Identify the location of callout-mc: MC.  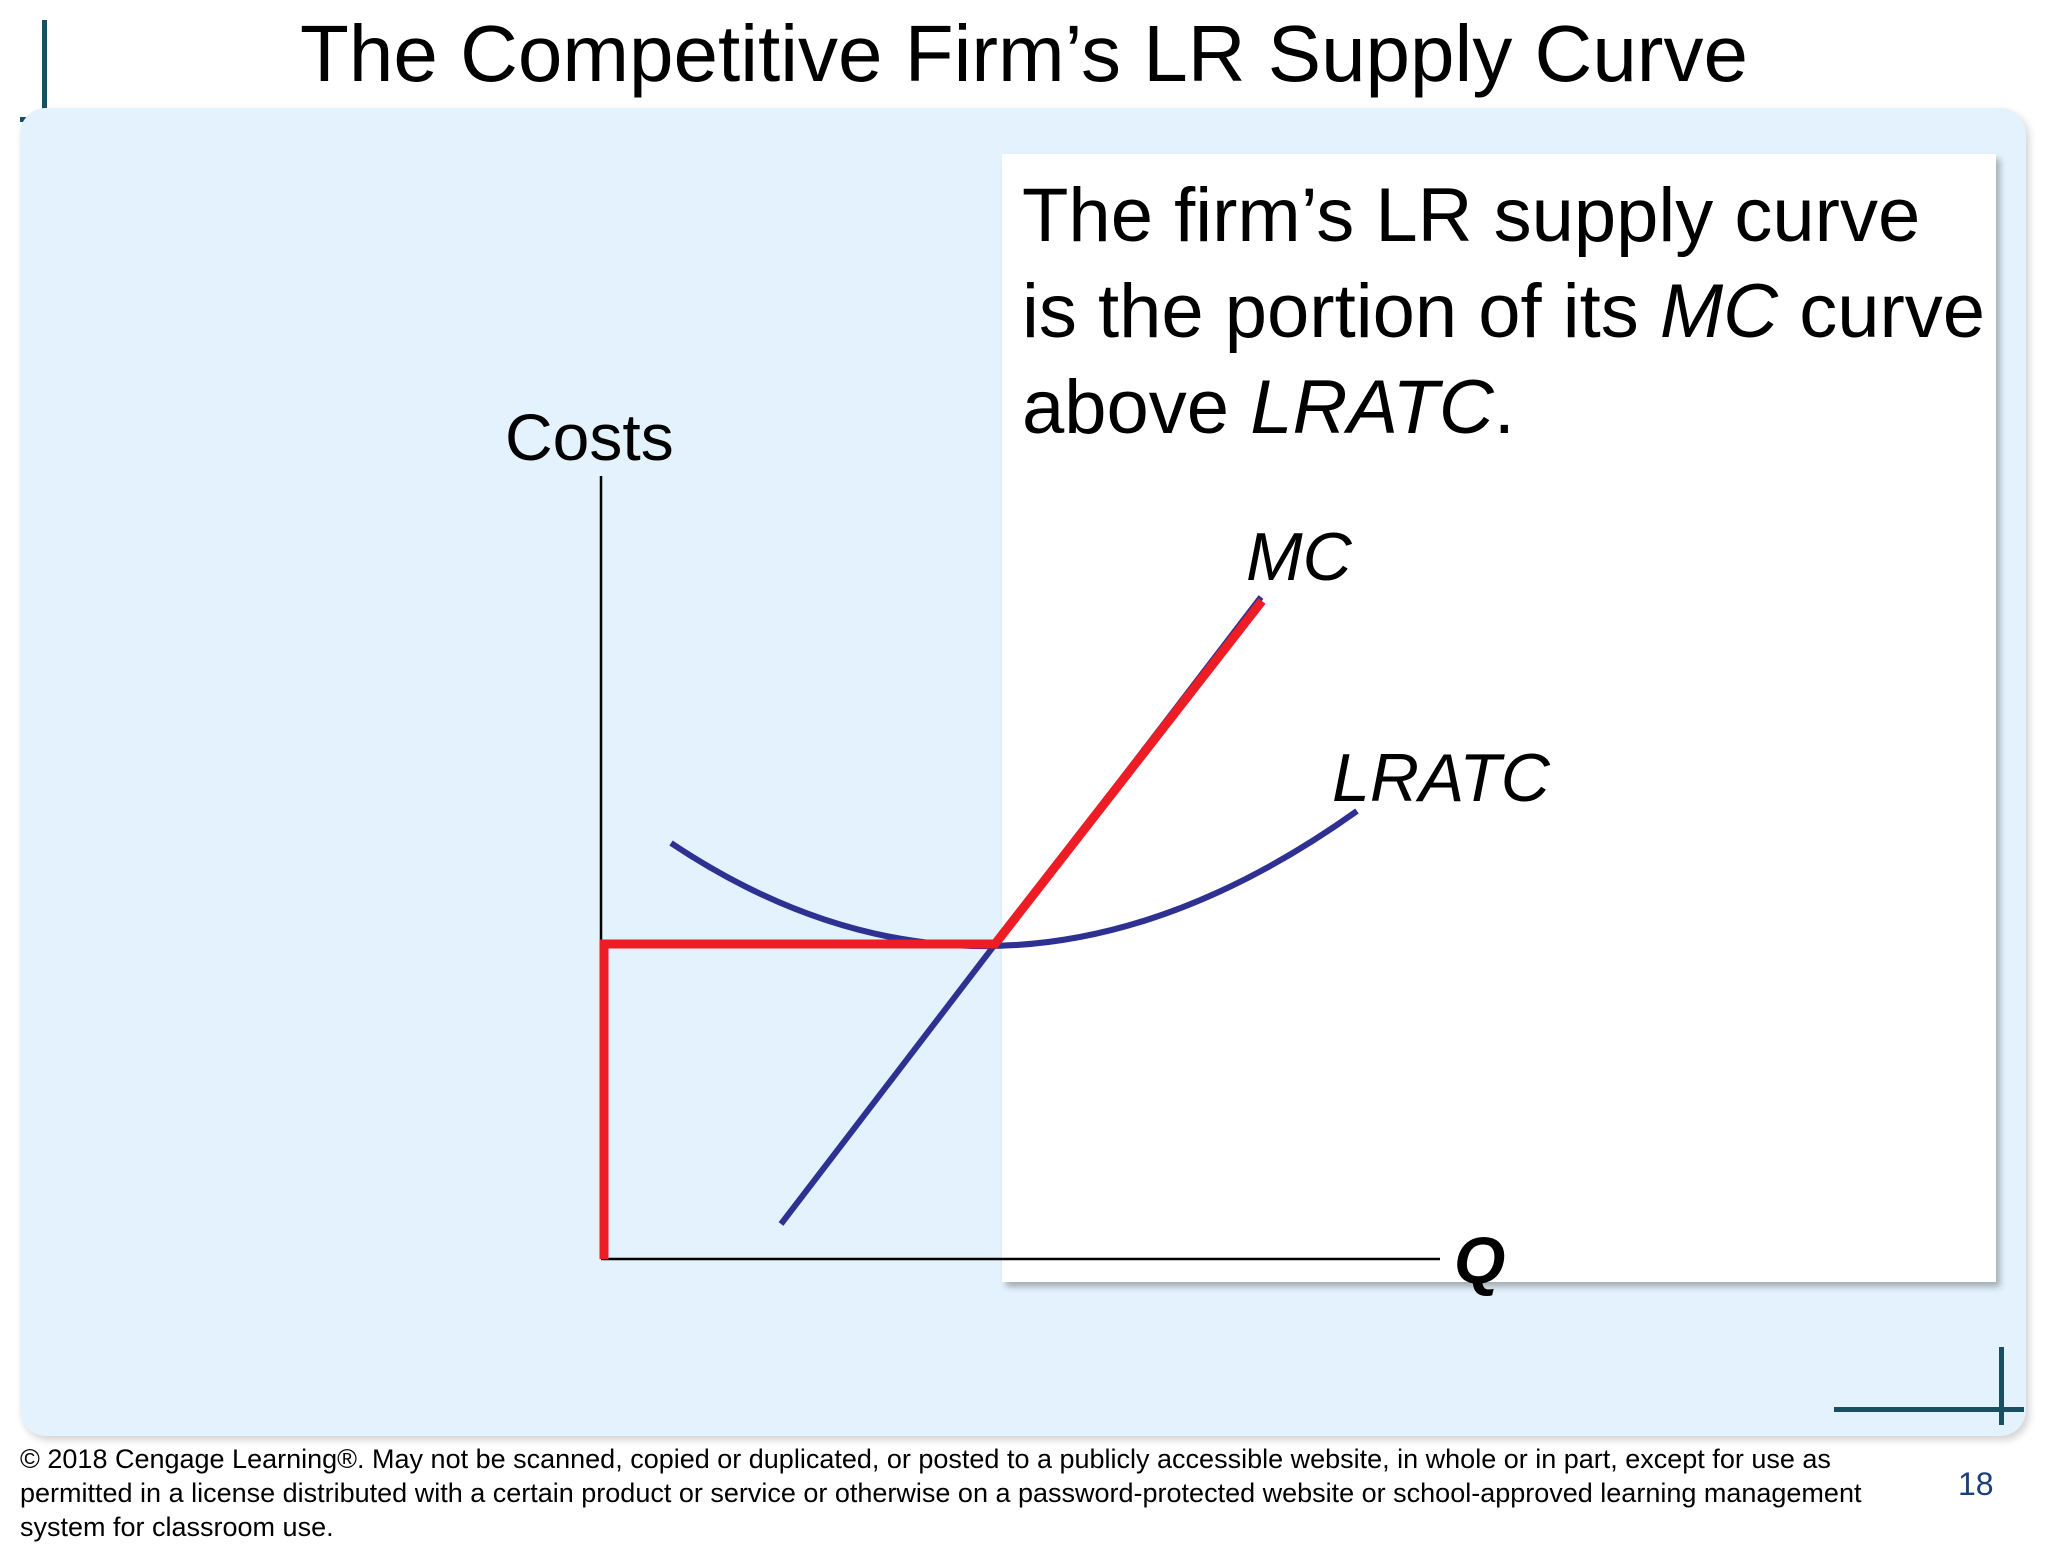
(1719, 311).